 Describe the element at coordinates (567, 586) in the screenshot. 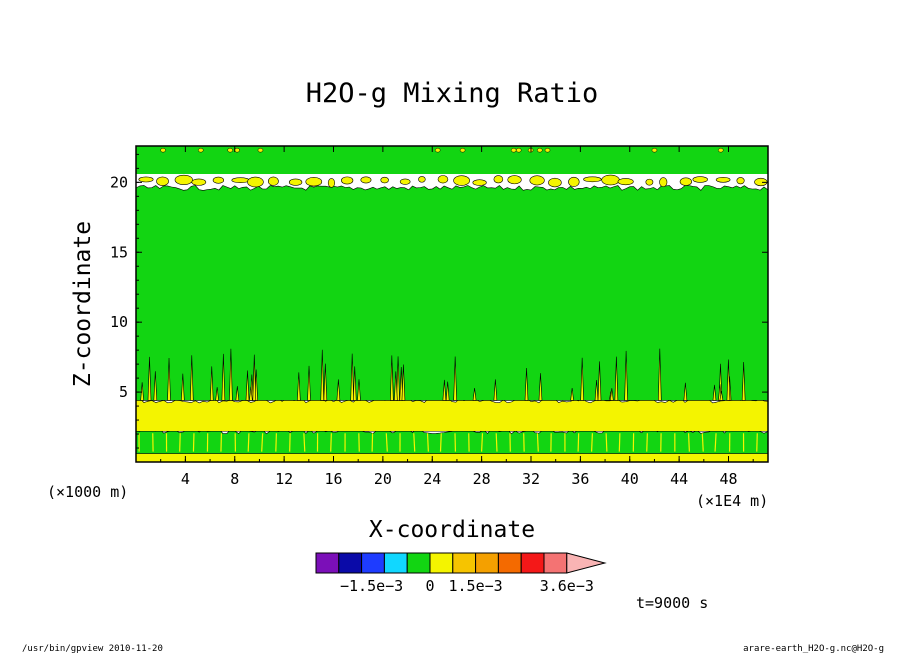

I see `colorbar-label: 3.6e−3` at that location.